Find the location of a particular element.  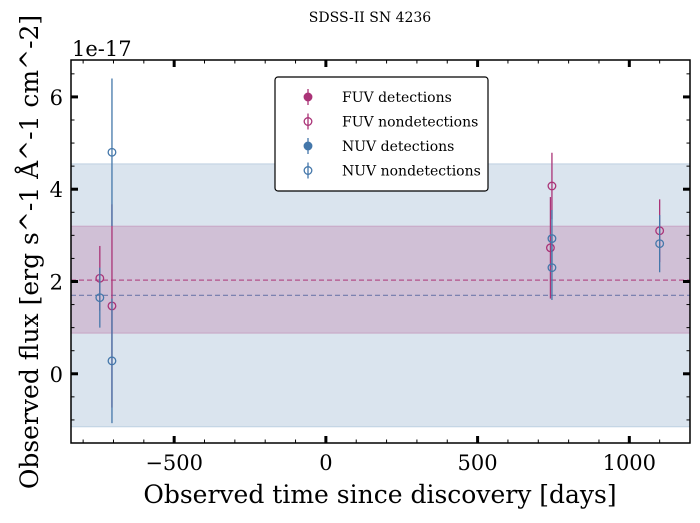

legend-box is located at coordinates (381, 134).